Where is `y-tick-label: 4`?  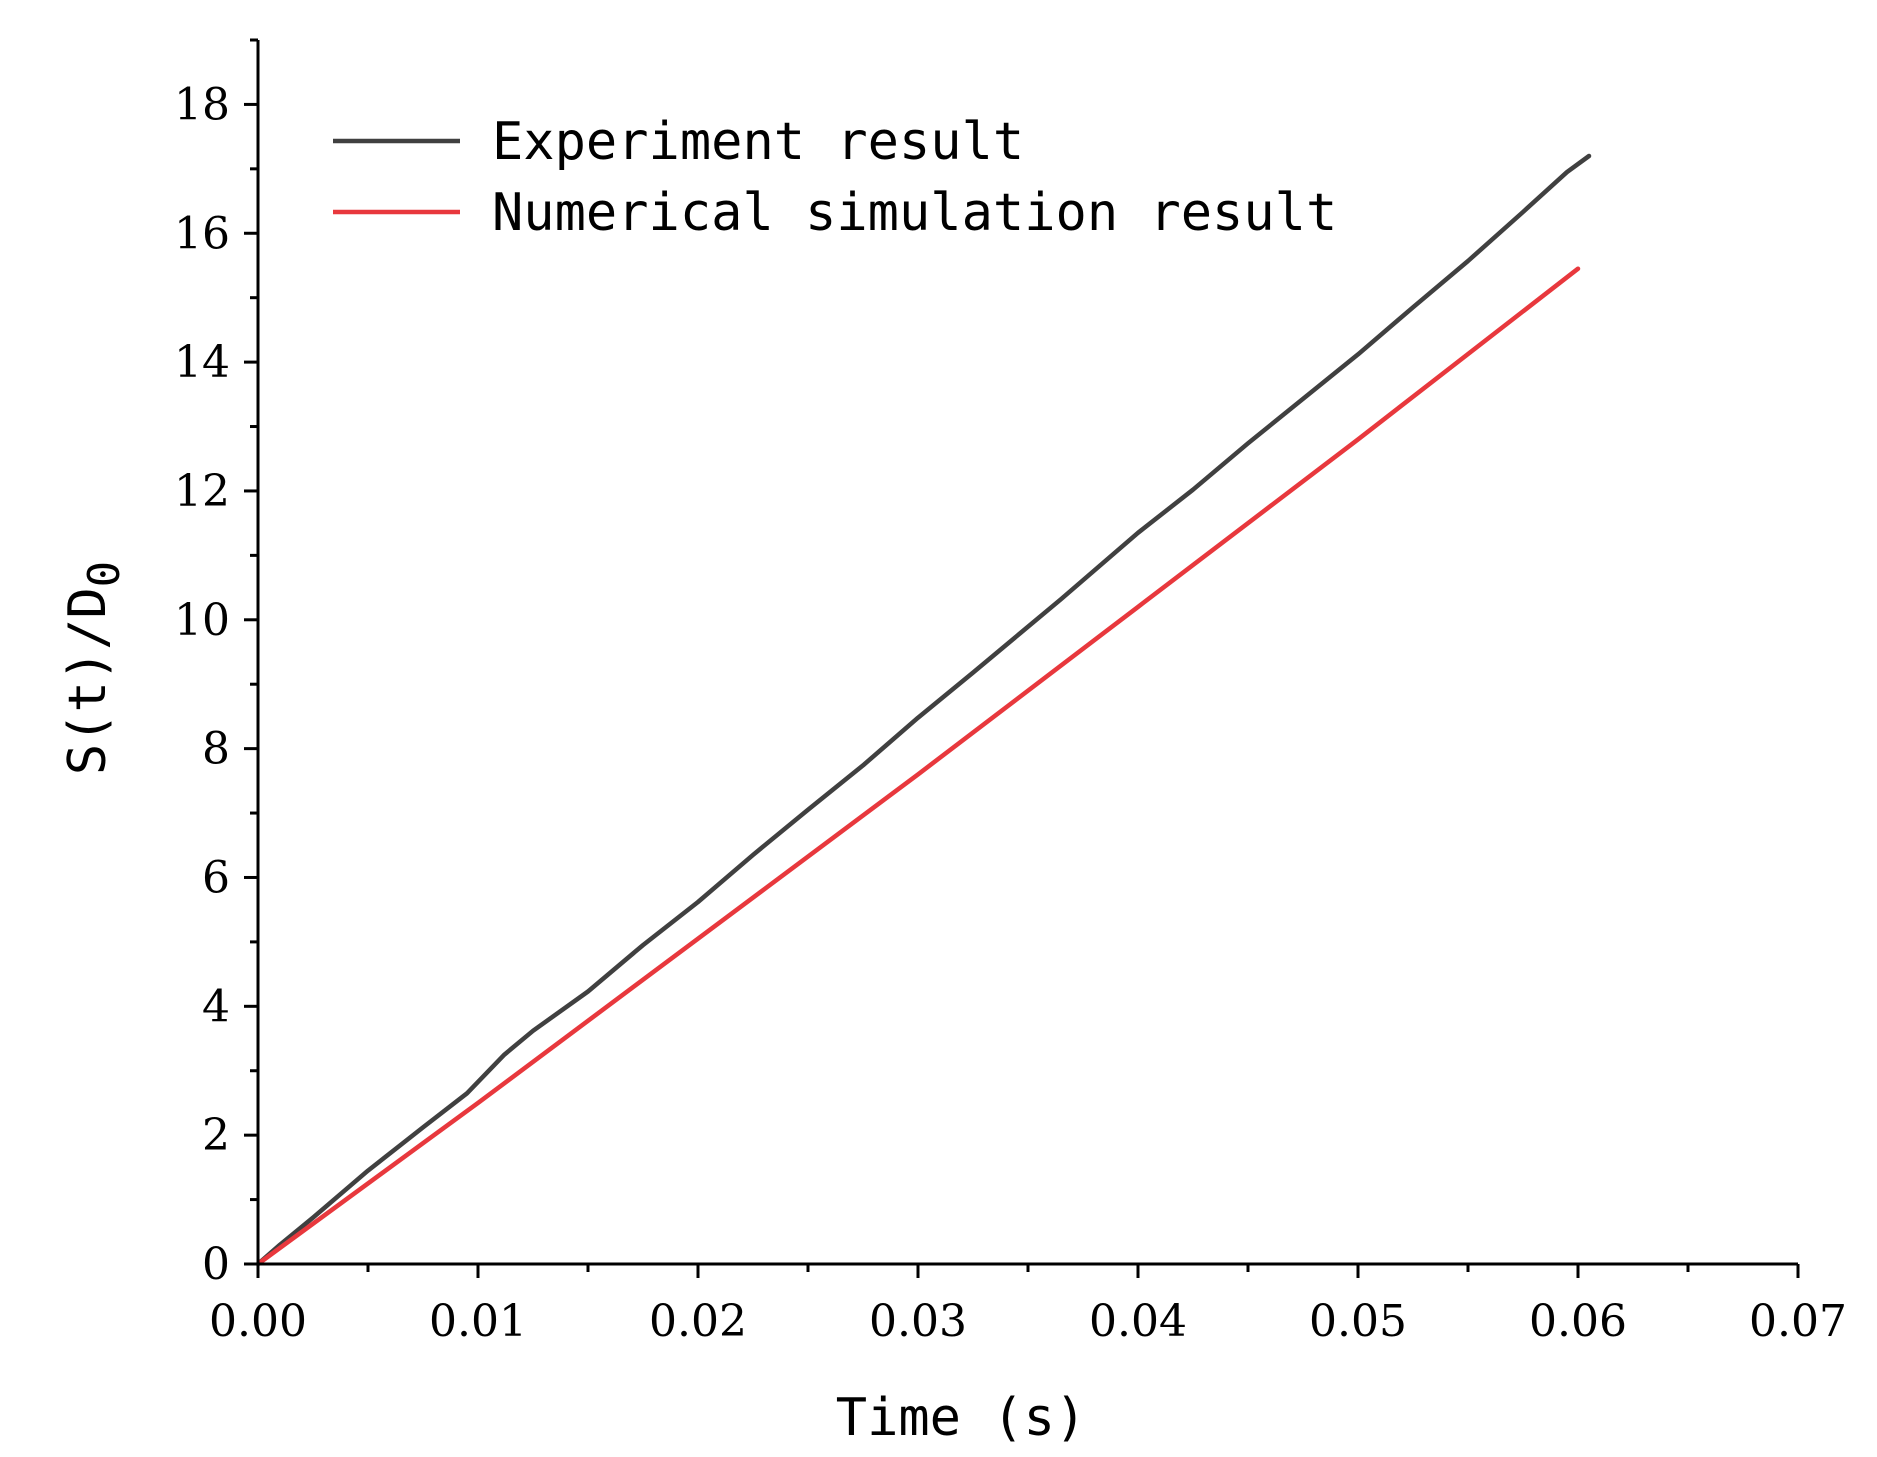
y-tick-label: 4 is located at coordinates (216, 1006).